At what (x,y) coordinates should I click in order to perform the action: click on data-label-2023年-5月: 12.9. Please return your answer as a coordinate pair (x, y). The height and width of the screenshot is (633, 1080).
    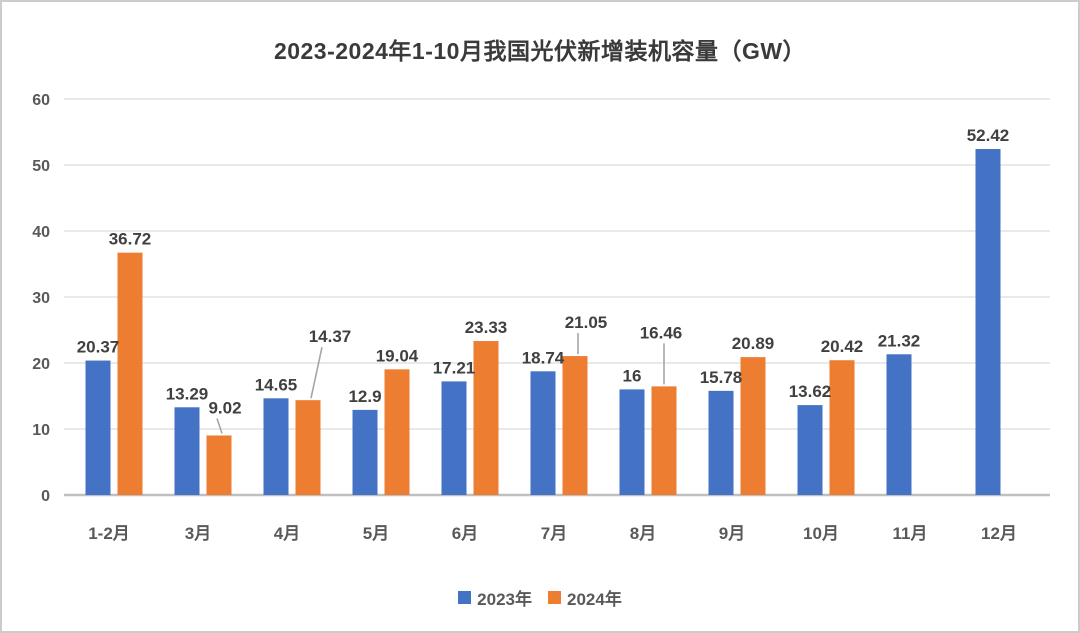
    Looking at the image, I should click on (364, 396).